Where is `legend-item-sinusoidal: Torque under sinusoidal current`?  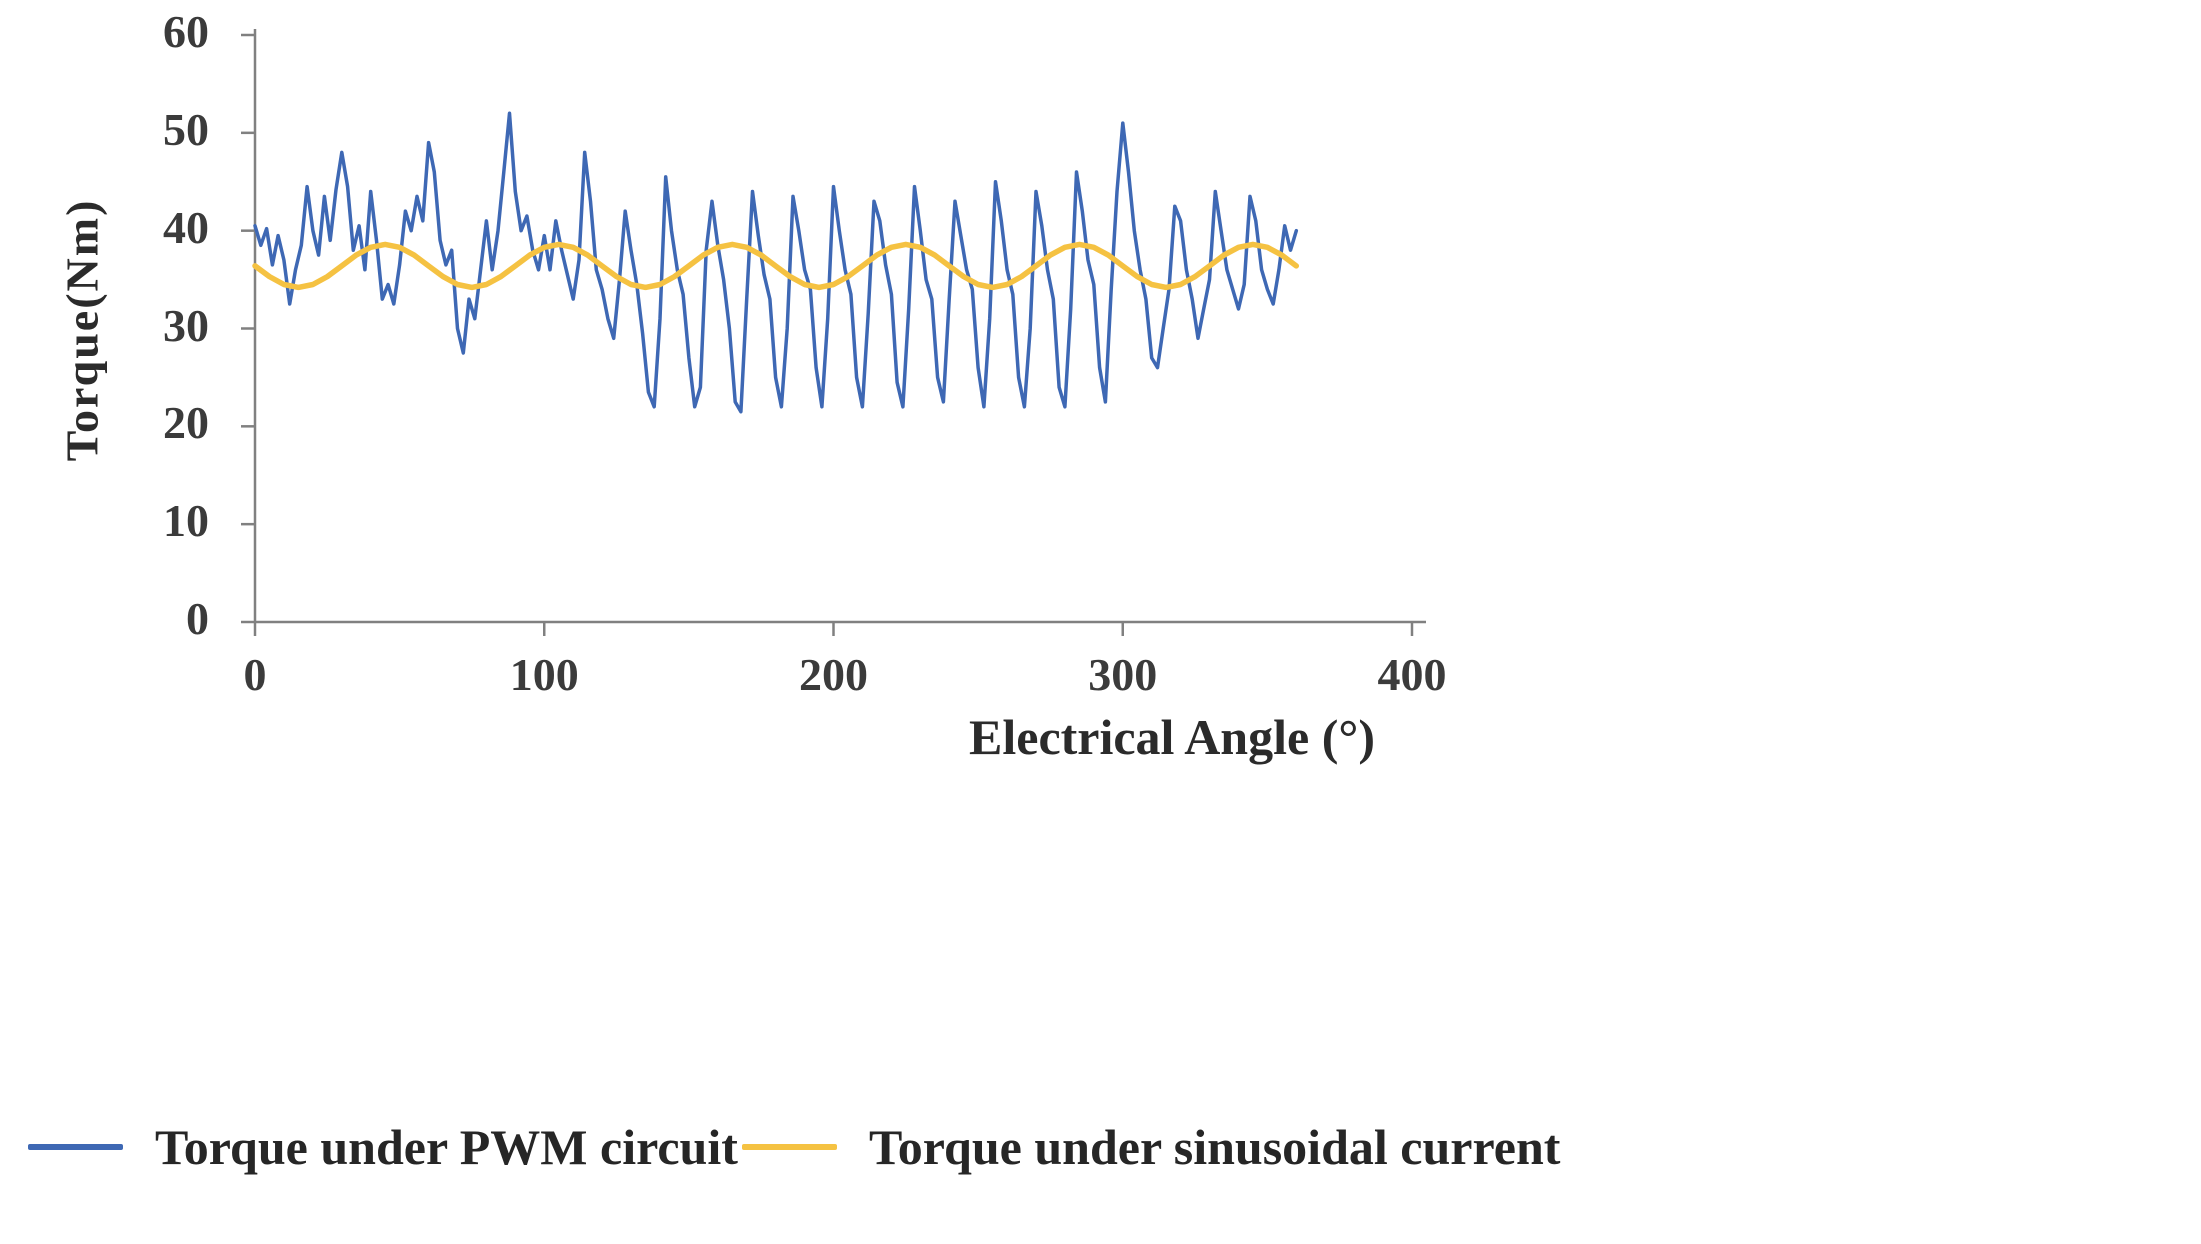
legend-item-sinusoidal: Torque under sinusoidal current is located at coordinates (1151, 1147).